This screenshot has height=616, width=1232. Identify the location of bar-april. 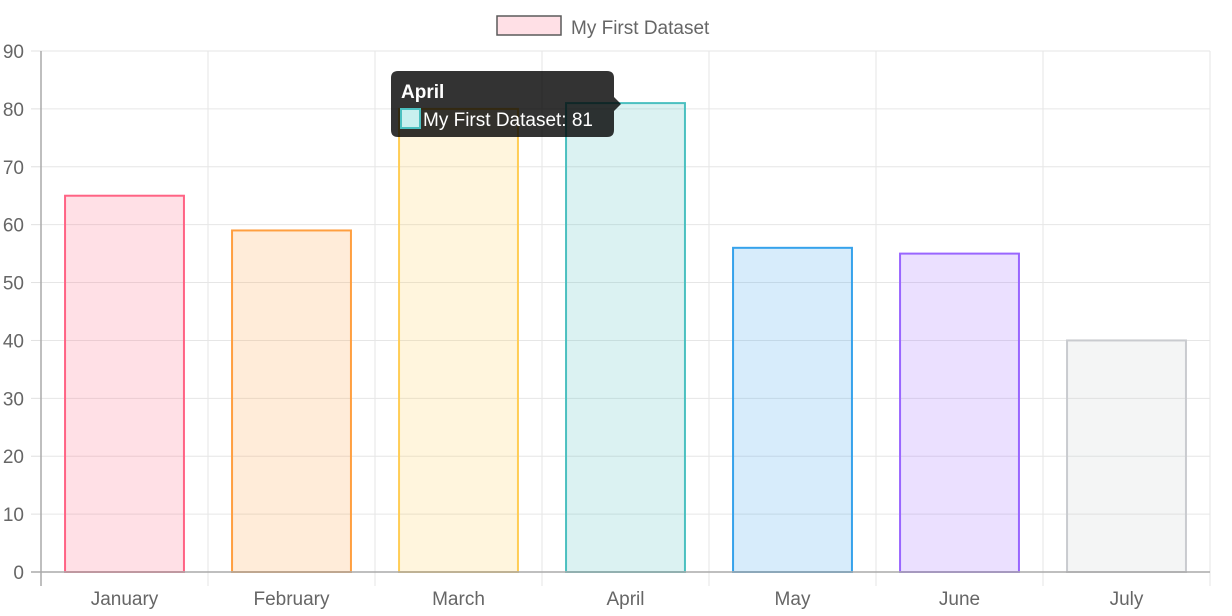
(625, 337).